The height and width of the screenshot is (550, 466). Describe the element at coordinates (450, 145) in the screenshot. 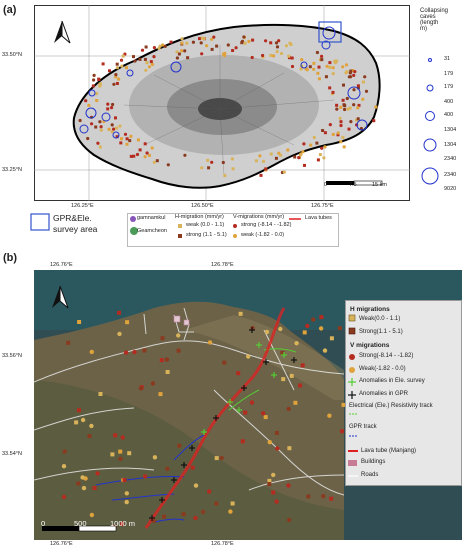

I see `cave-size-4a: 1304` at that location.